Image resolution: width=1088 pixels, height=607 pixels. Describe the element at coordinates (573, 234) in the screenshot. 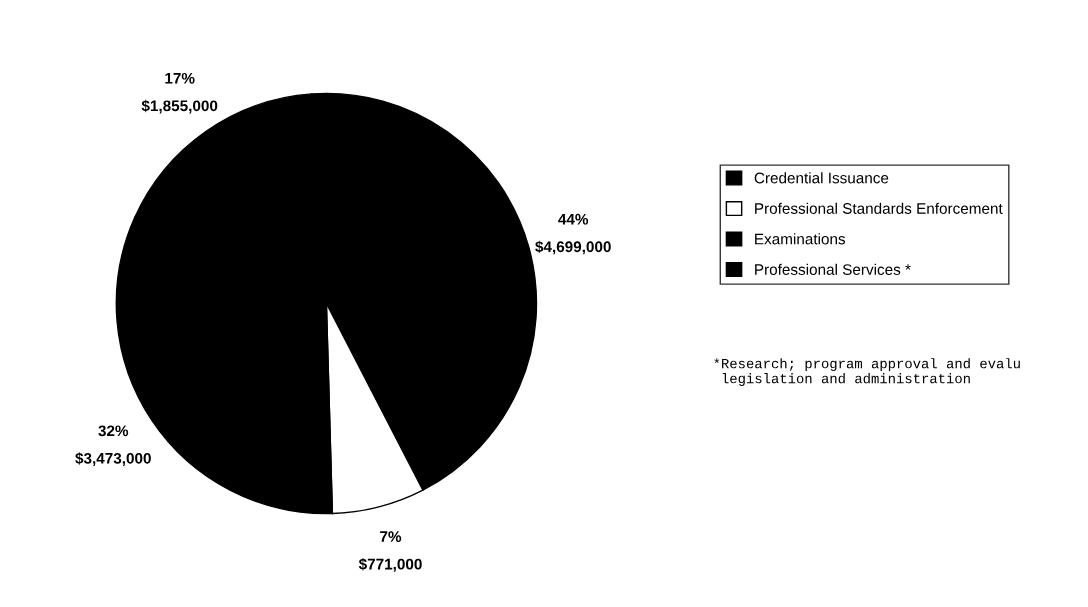

I see `data-label: 44% $4,699,000` at that location.